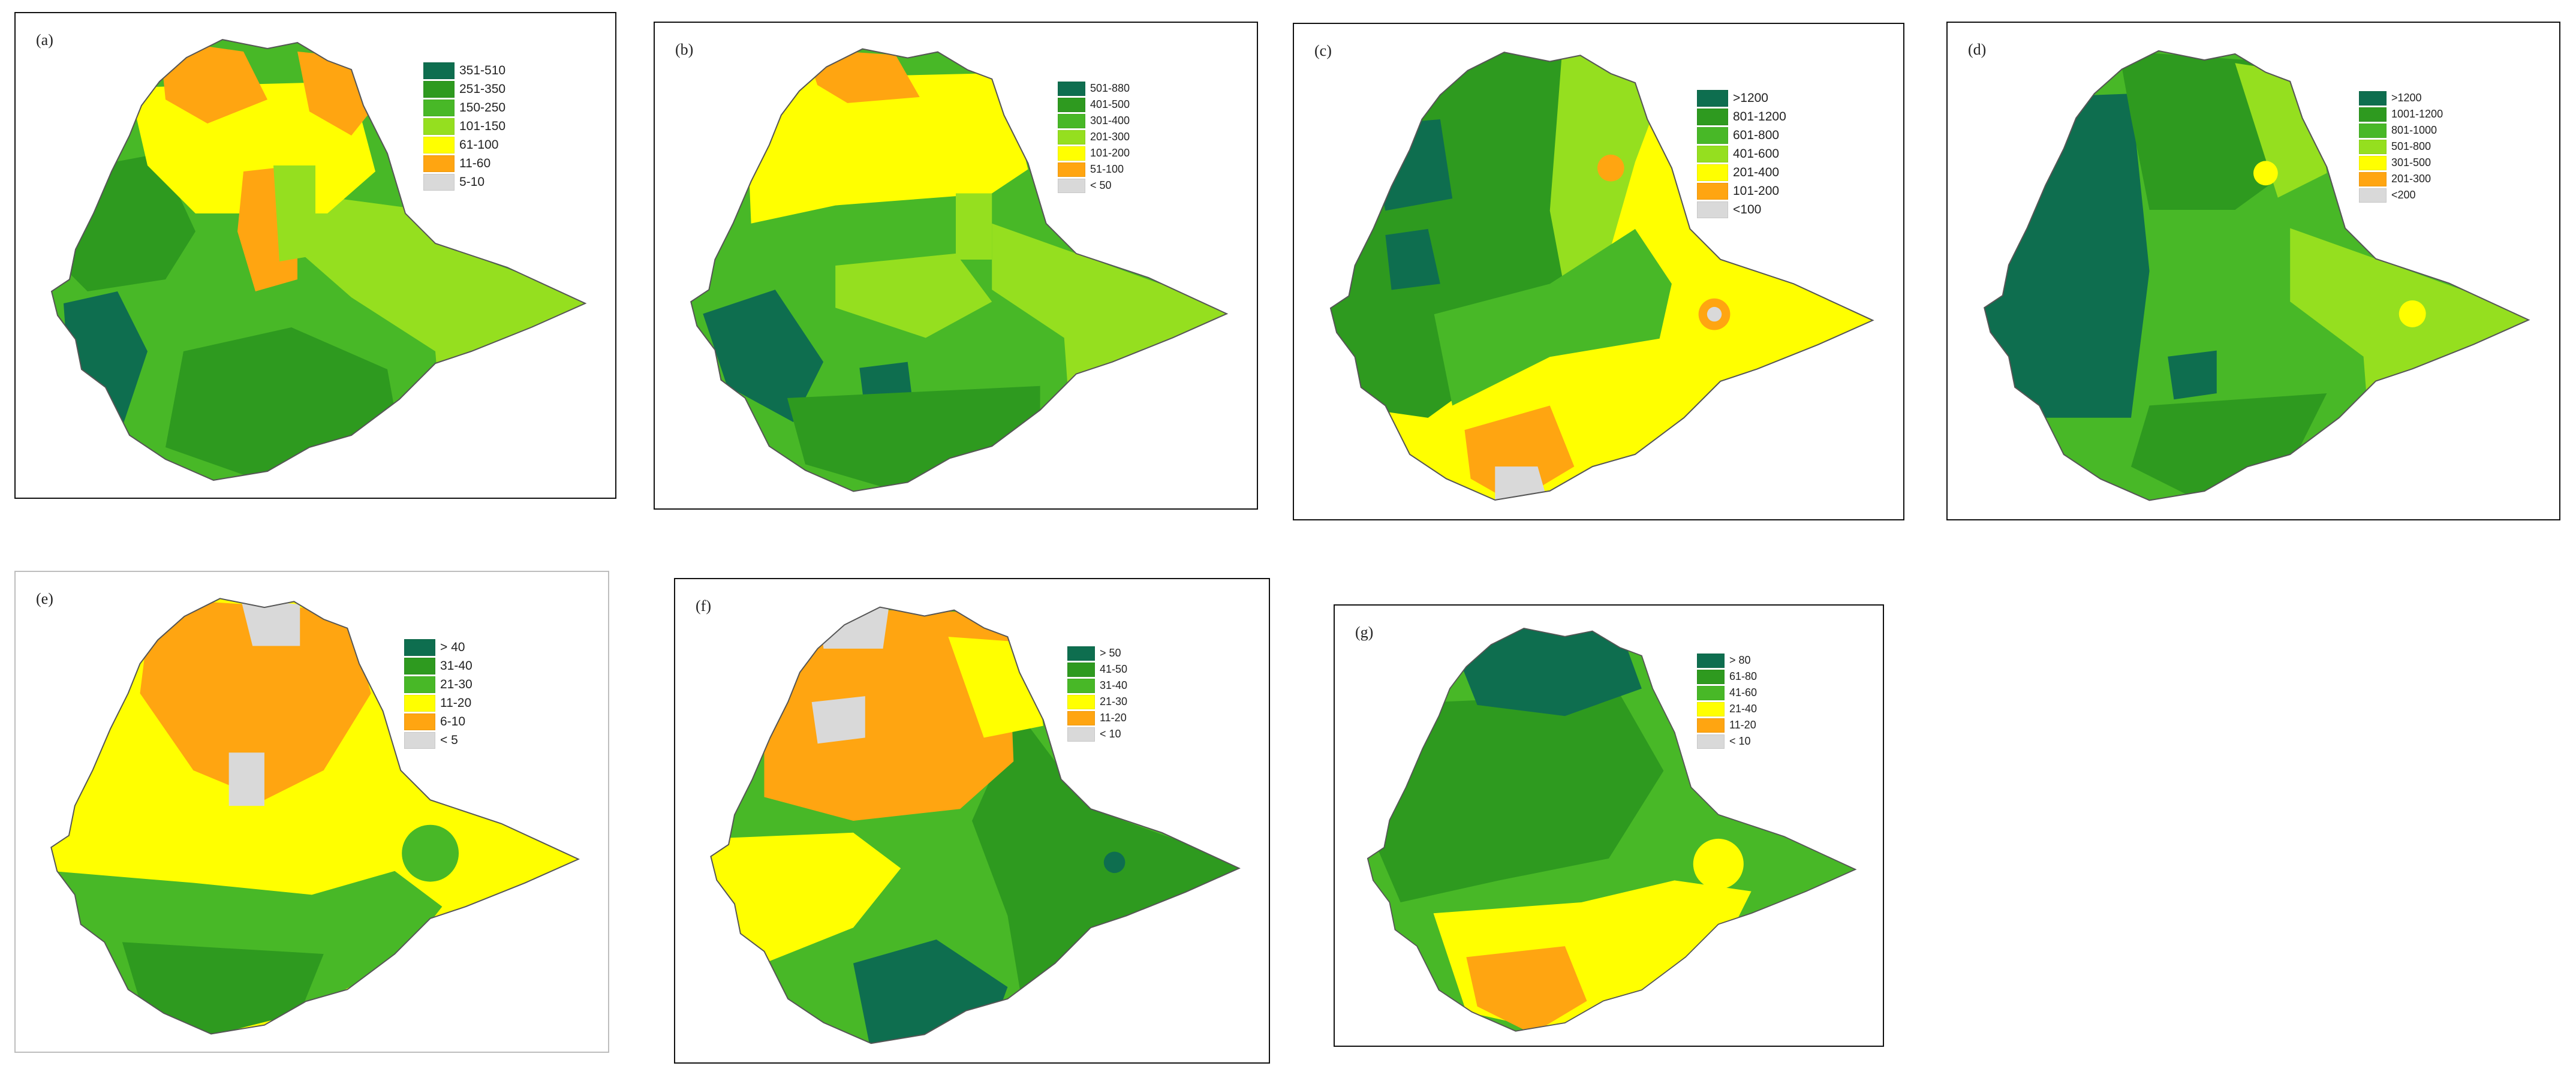 The image size is (2576, 1078). I want to click on legend-row: 501-800, so click(2401, 146).